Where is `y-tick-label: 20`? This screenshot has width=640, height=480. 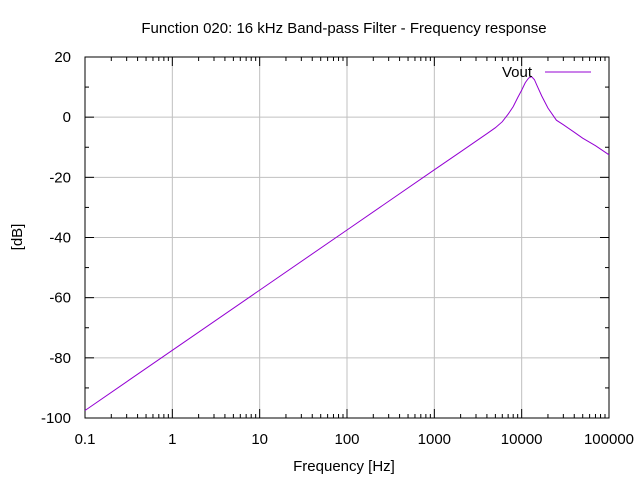 y-tick-label: 20 is located at coordinates (62, 57).